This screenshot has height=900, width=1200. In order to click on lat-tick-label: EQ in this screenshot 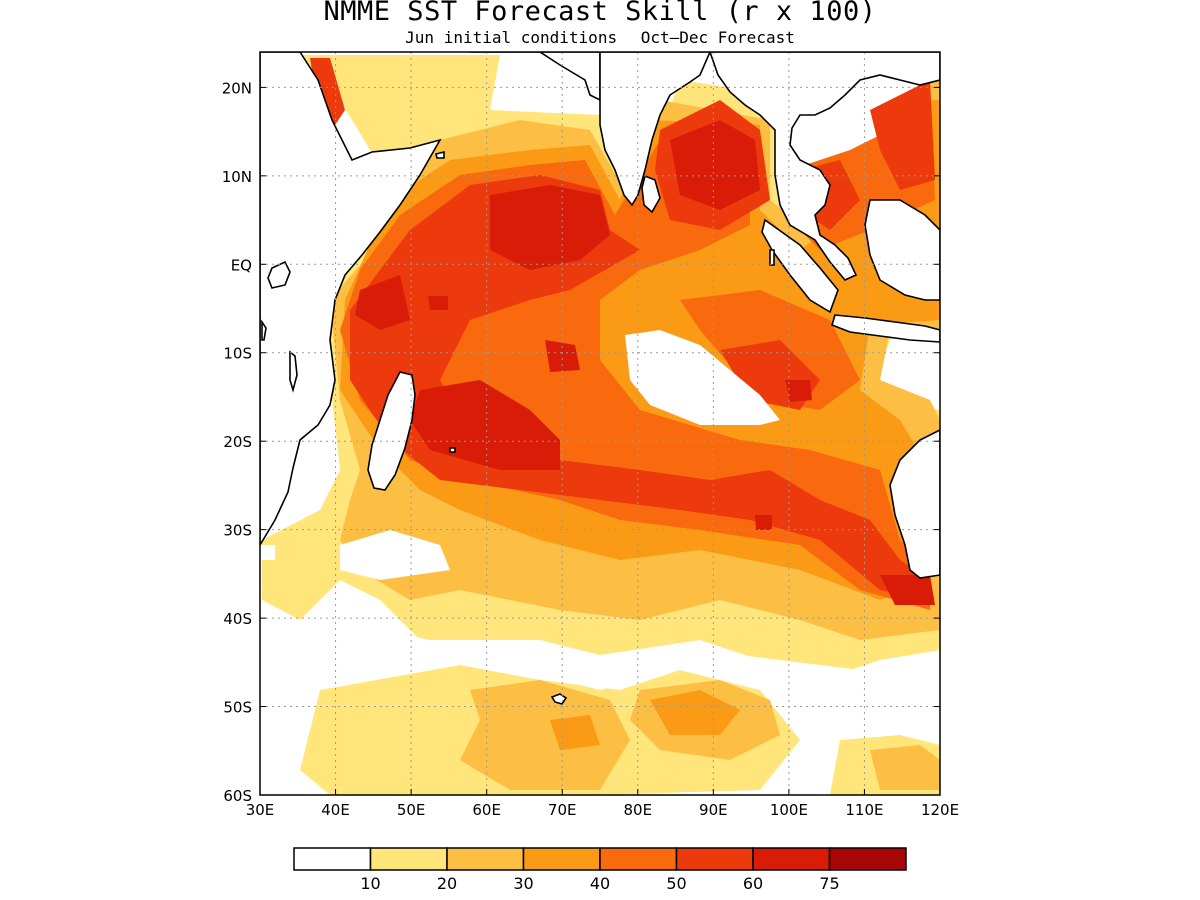, I will do `click(241, 265)`.